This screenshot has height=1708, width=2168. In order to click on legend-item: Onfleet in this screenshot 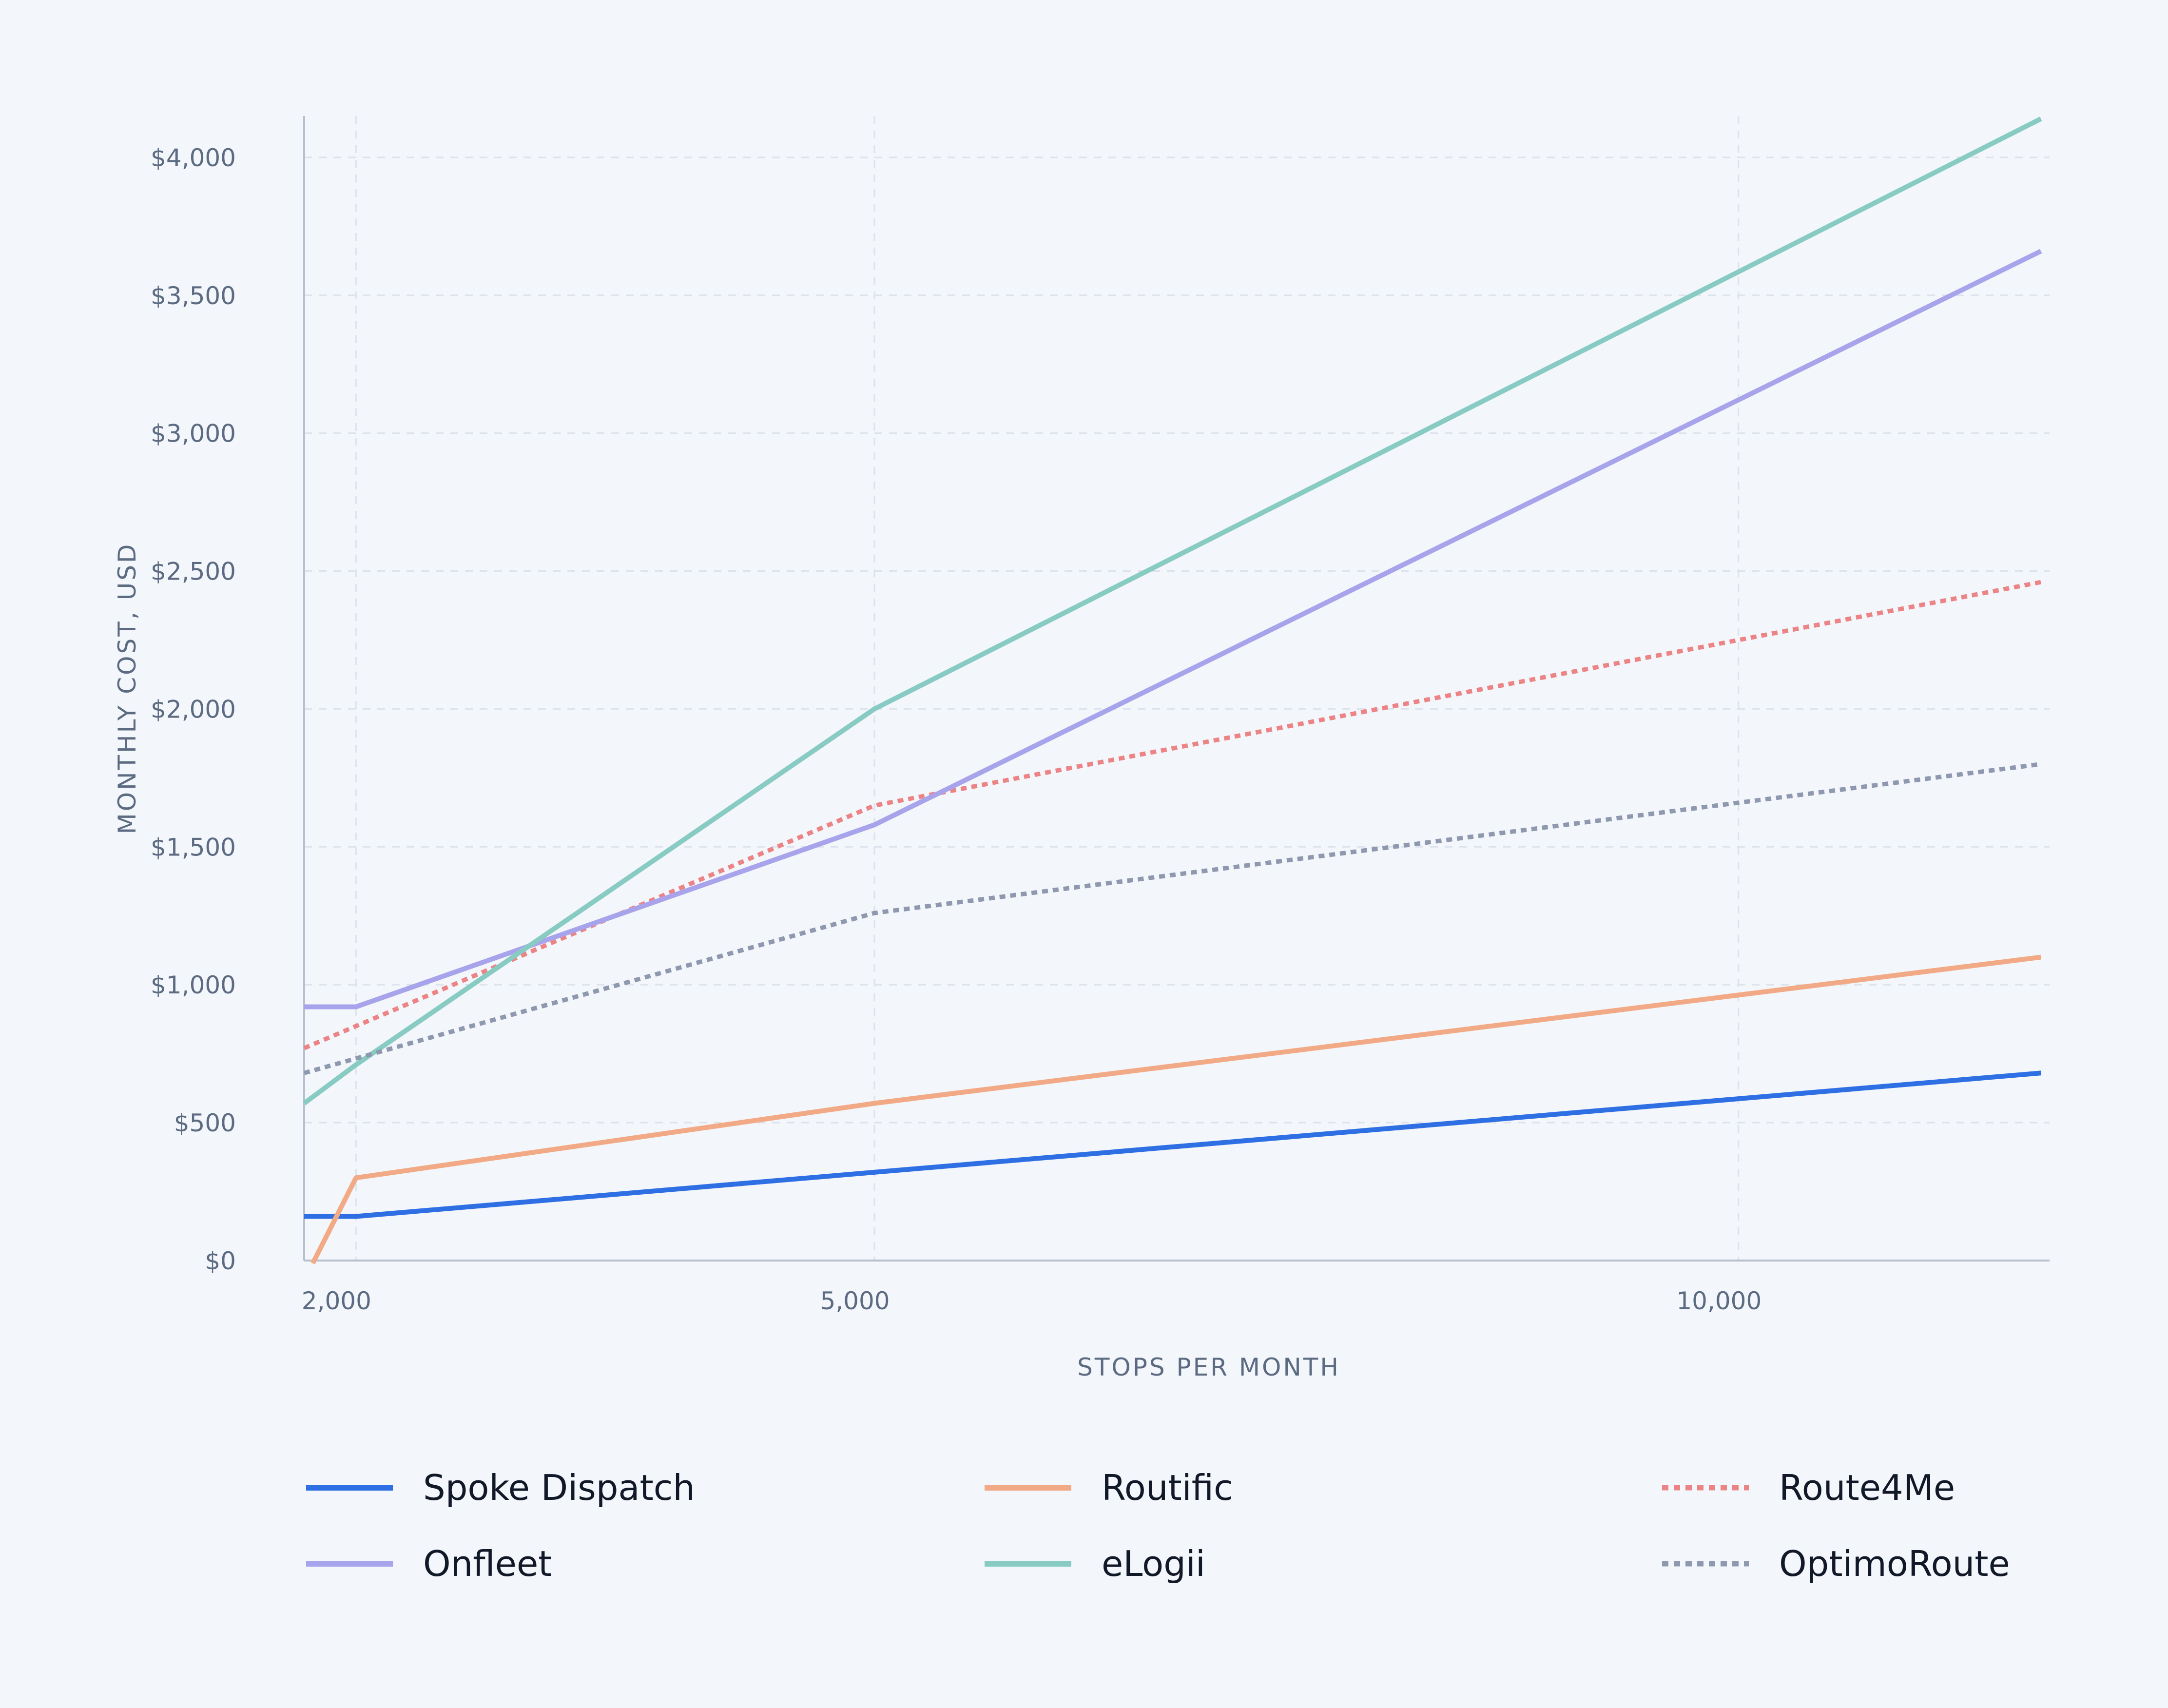, I will do `click(429, 1563)`.